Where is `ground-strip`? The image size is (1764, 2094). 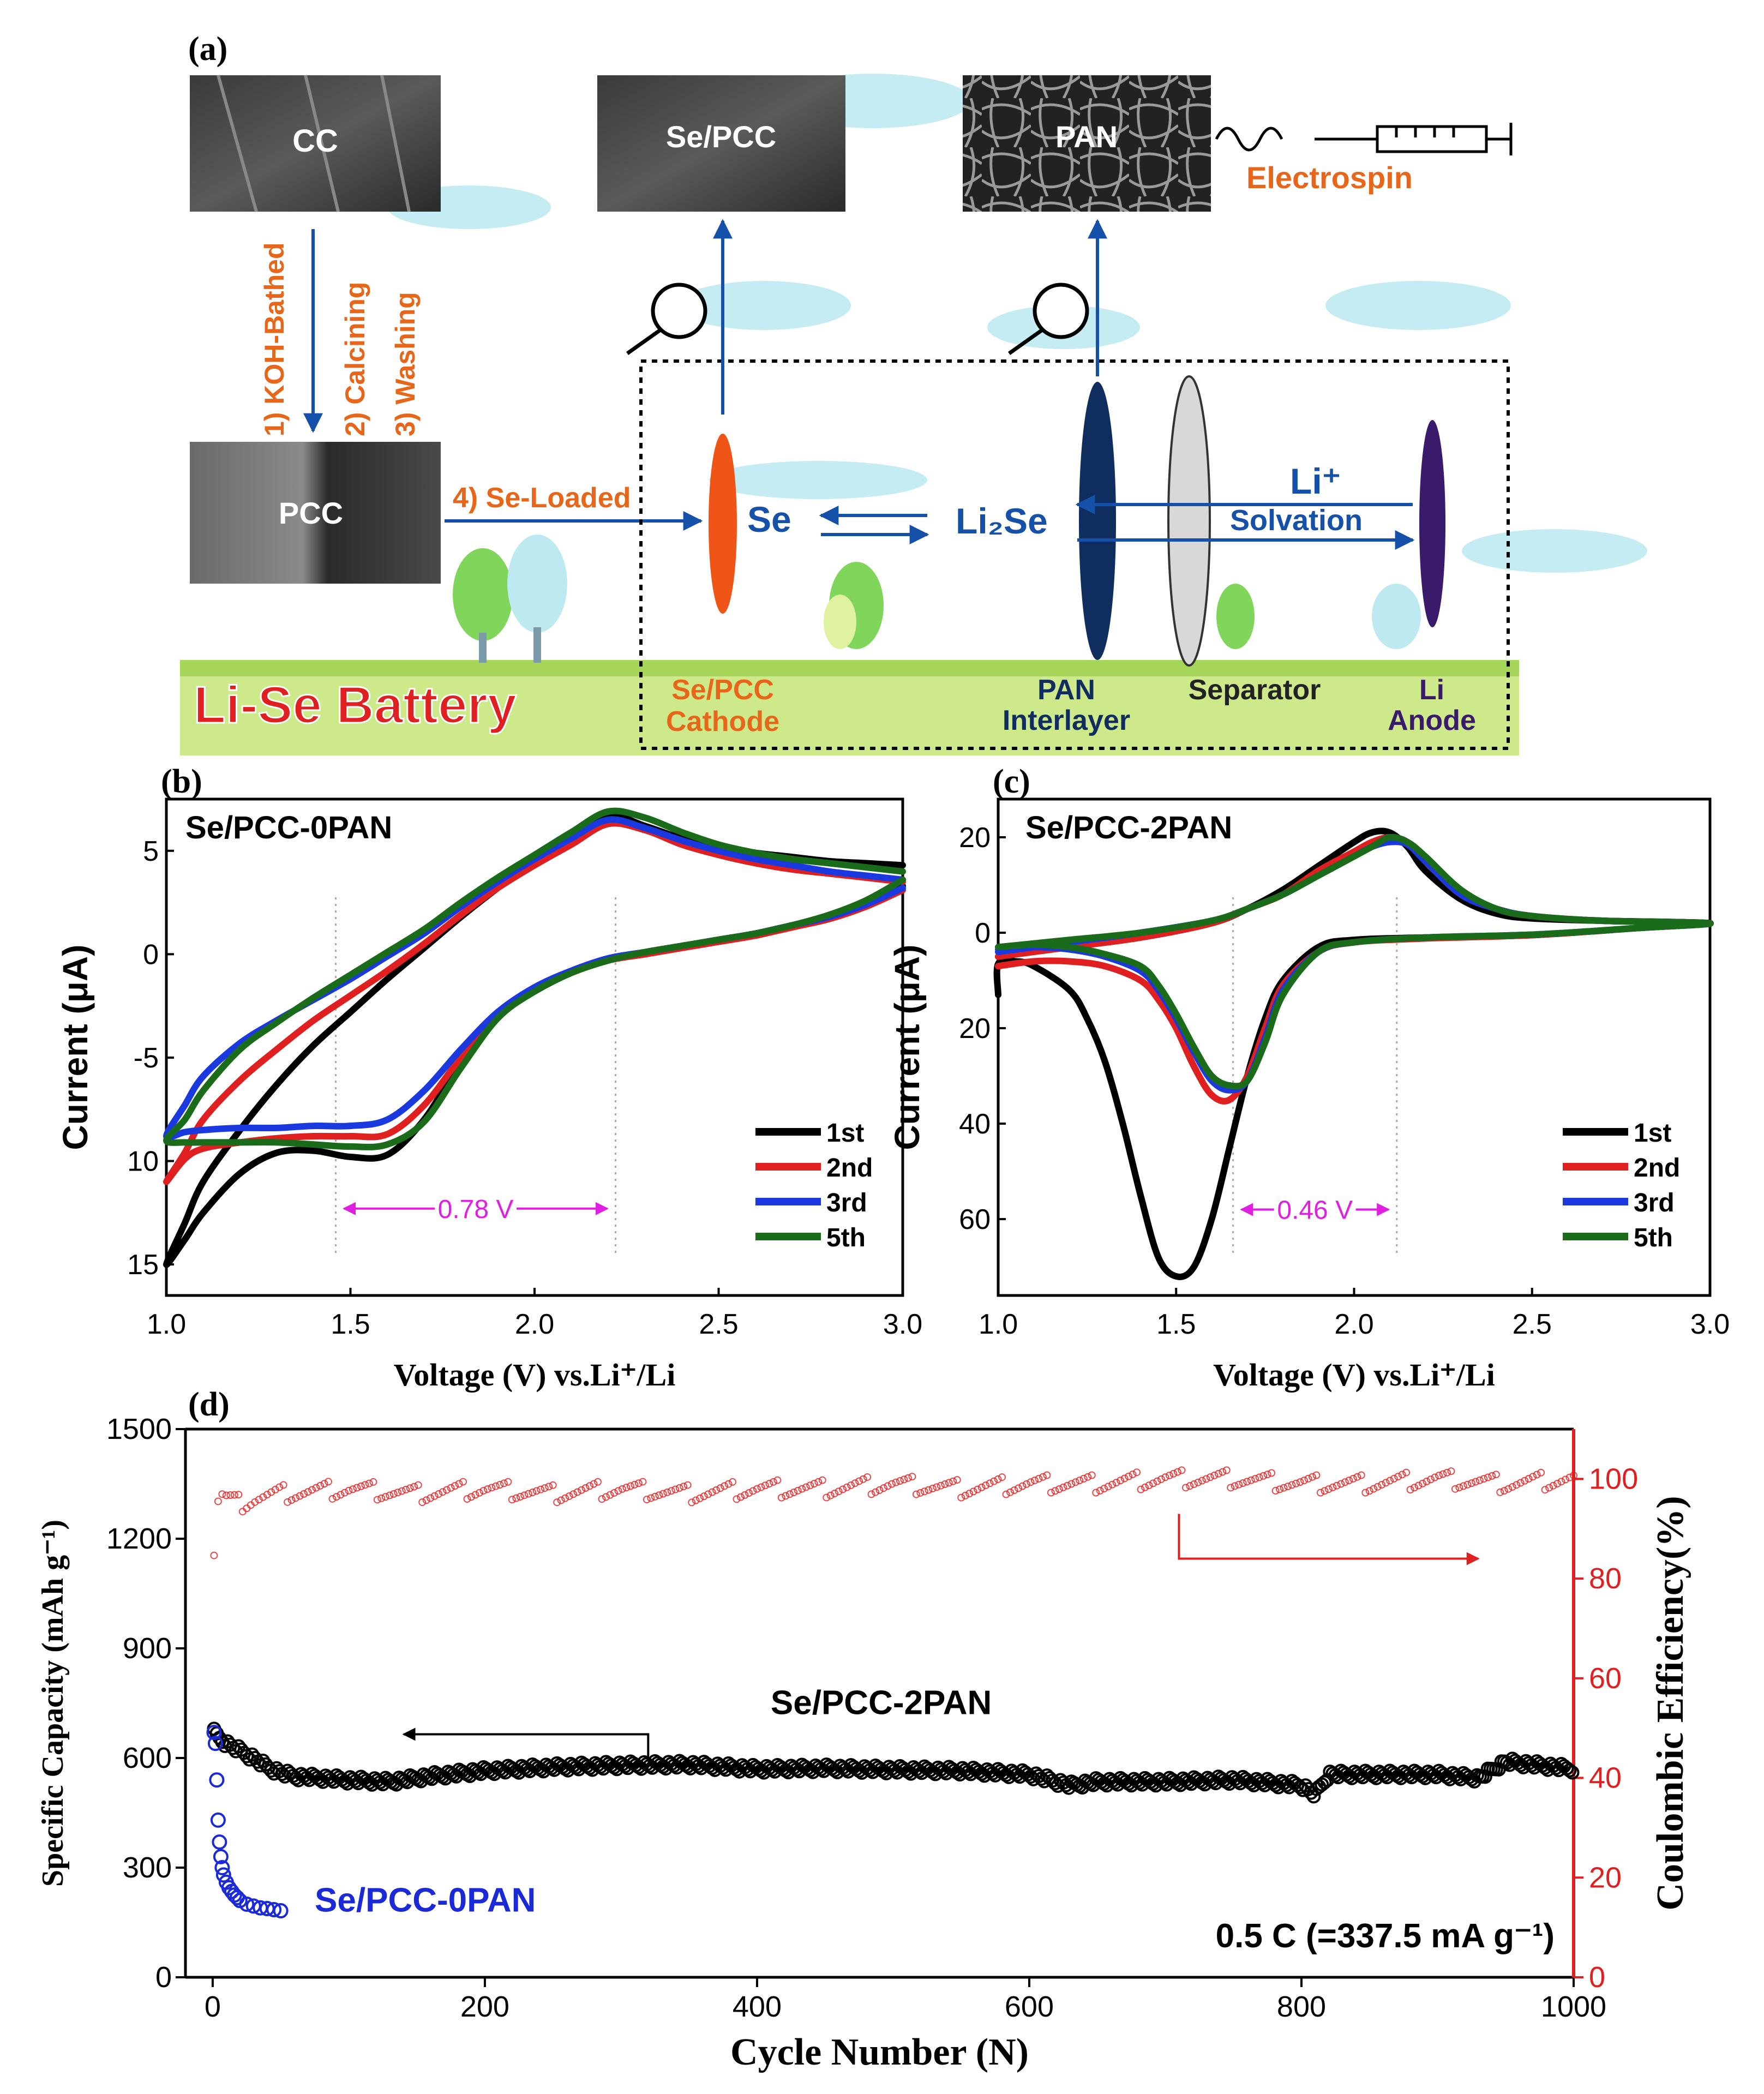 ground-strip is located at coordinates (849, 711).